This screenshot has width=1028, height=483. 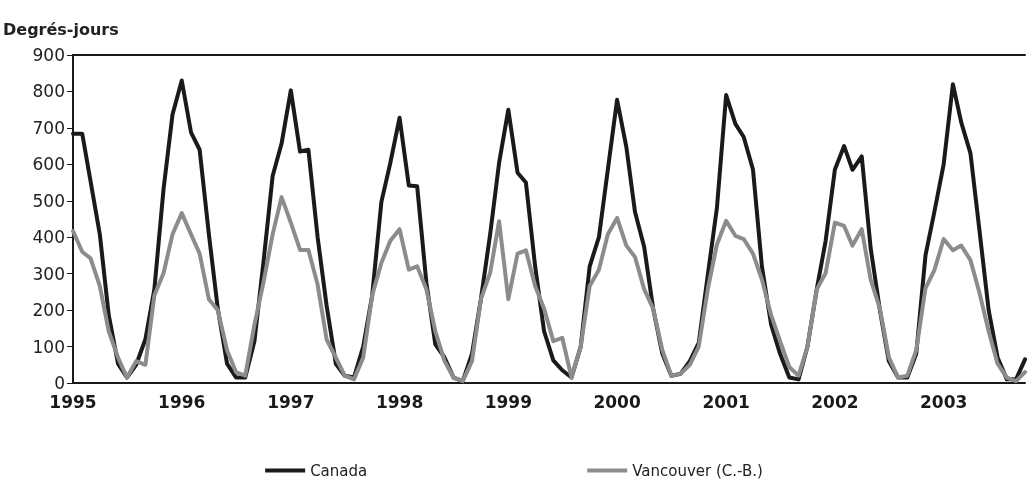 I want to click on x-tick-label: 1997, so click(x=291, y=401).